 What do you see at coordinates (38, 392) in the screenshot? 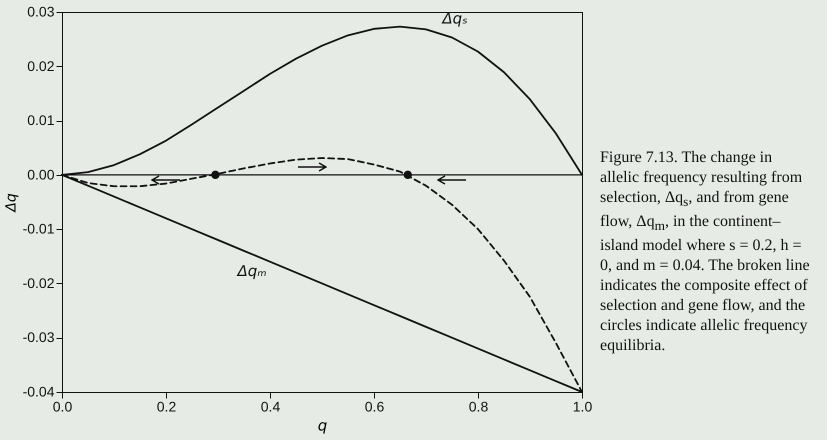
I see `y-tick-label: -0.04` at bounding box center [38, 392].